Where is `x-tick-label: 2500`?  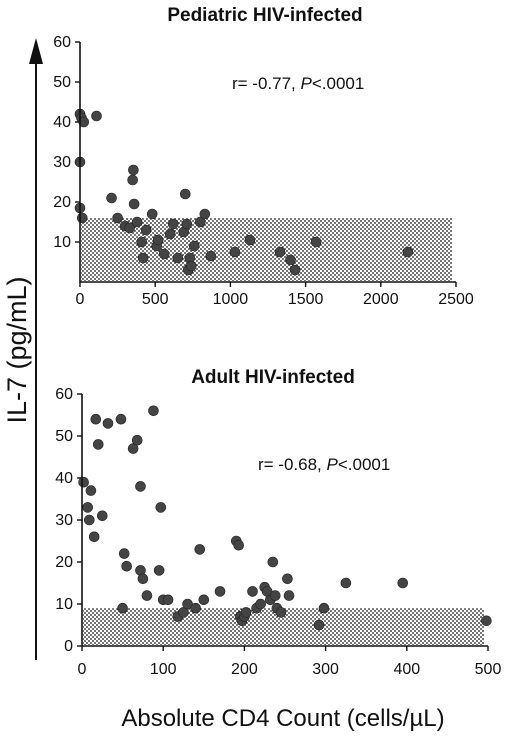 x-tick-label: 2500 is located at coordinates (456, 299).